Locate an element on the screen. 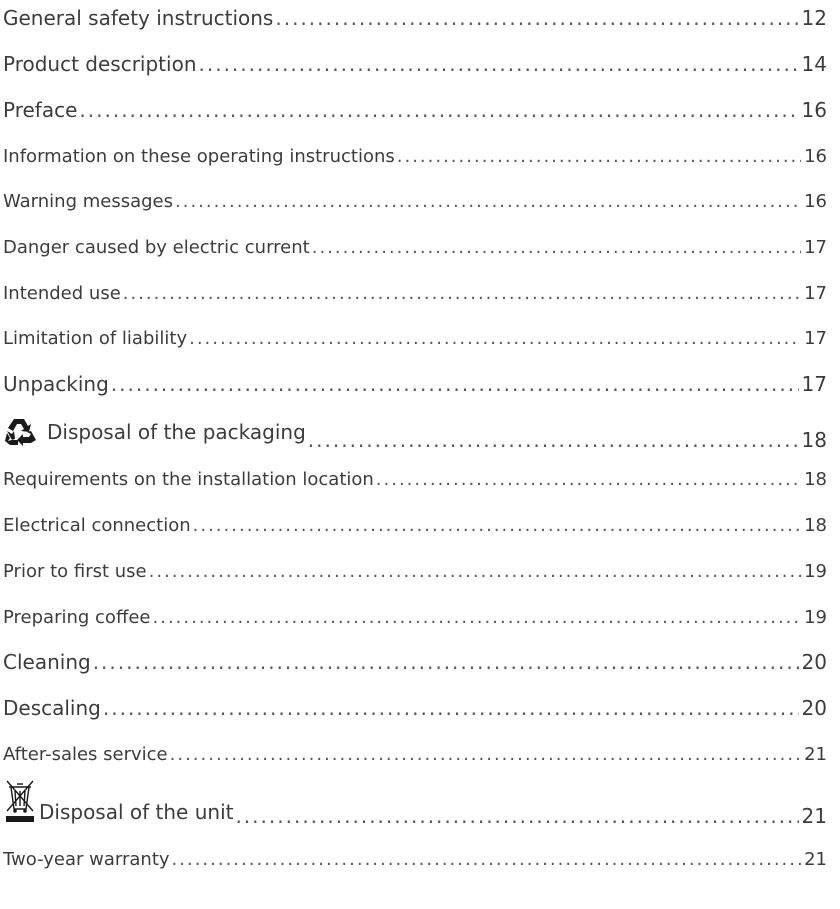  toc-entry-title: Unpacking is located at coordinates (56, 384).